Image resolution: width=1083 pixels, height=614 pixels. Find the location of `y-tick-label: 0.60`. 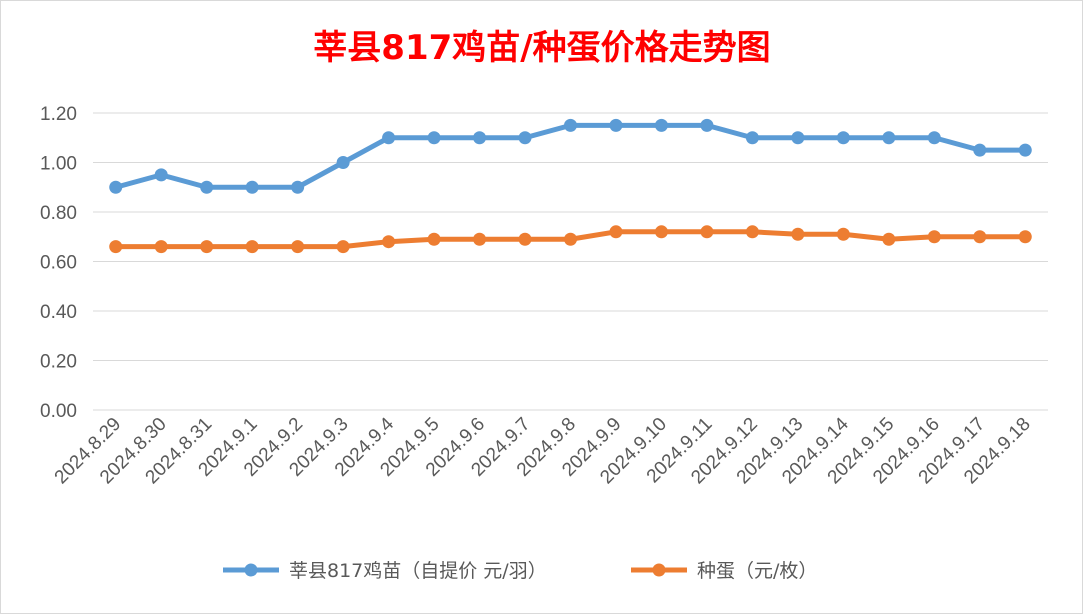

y-tick-label: 0.60 is located at coordinates (58, 263).